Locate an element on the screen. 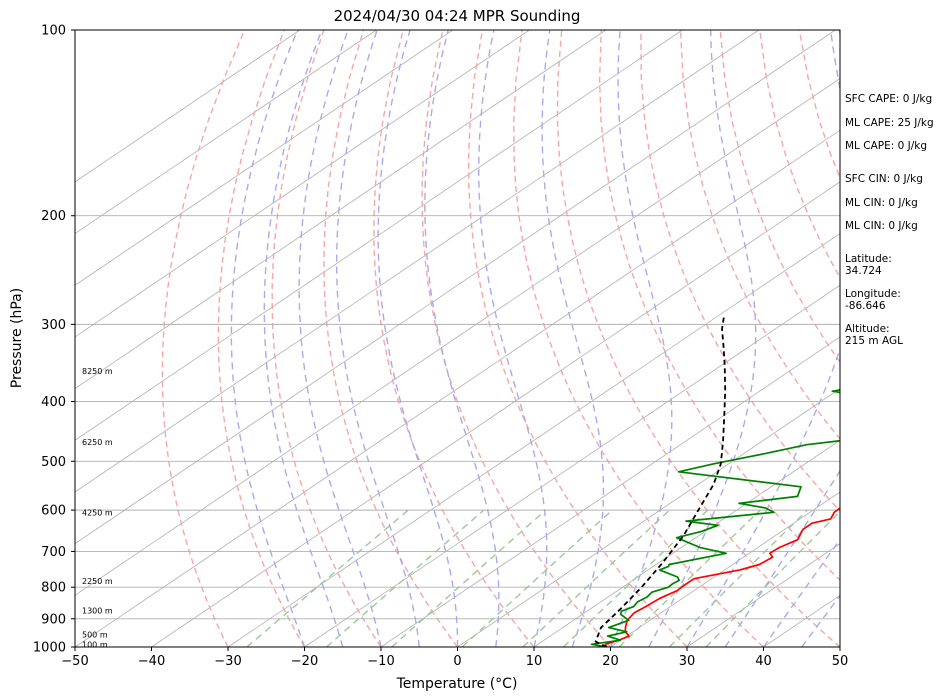 The width and height of the screenshot is (948, 700). x-tick-label: 50 is located at coordinates (840, 661).